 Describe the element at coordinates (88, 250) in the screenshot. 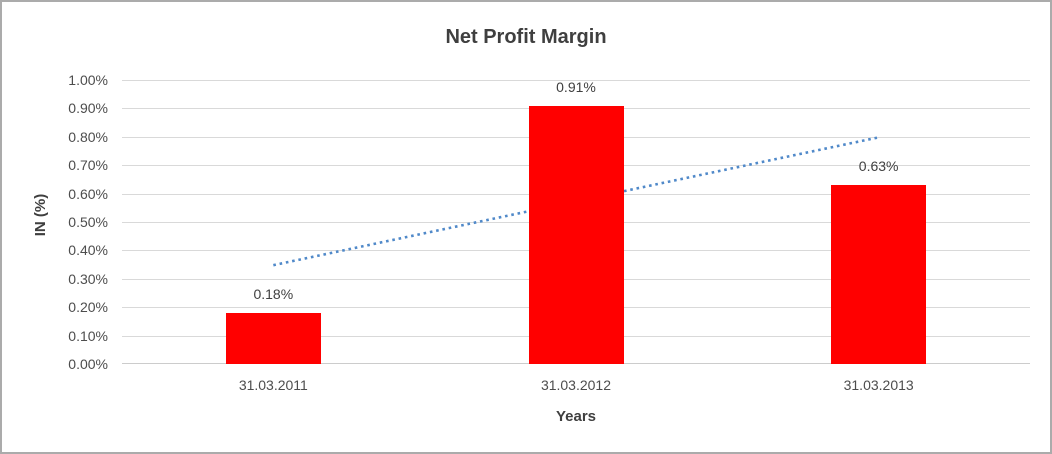

I see `y-tick-label: 0.40%` at that location.